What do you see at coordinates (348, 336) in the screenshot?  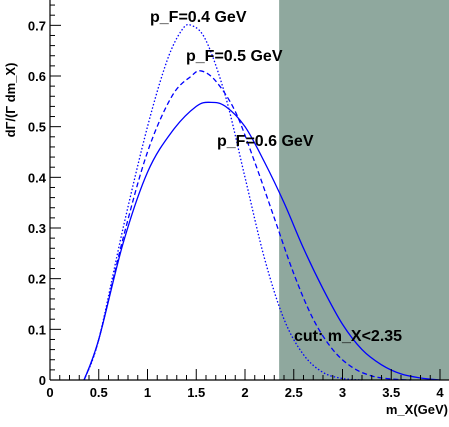 I see `cut-label: cut: m_X<2.35` at bounding box center [348, 336].